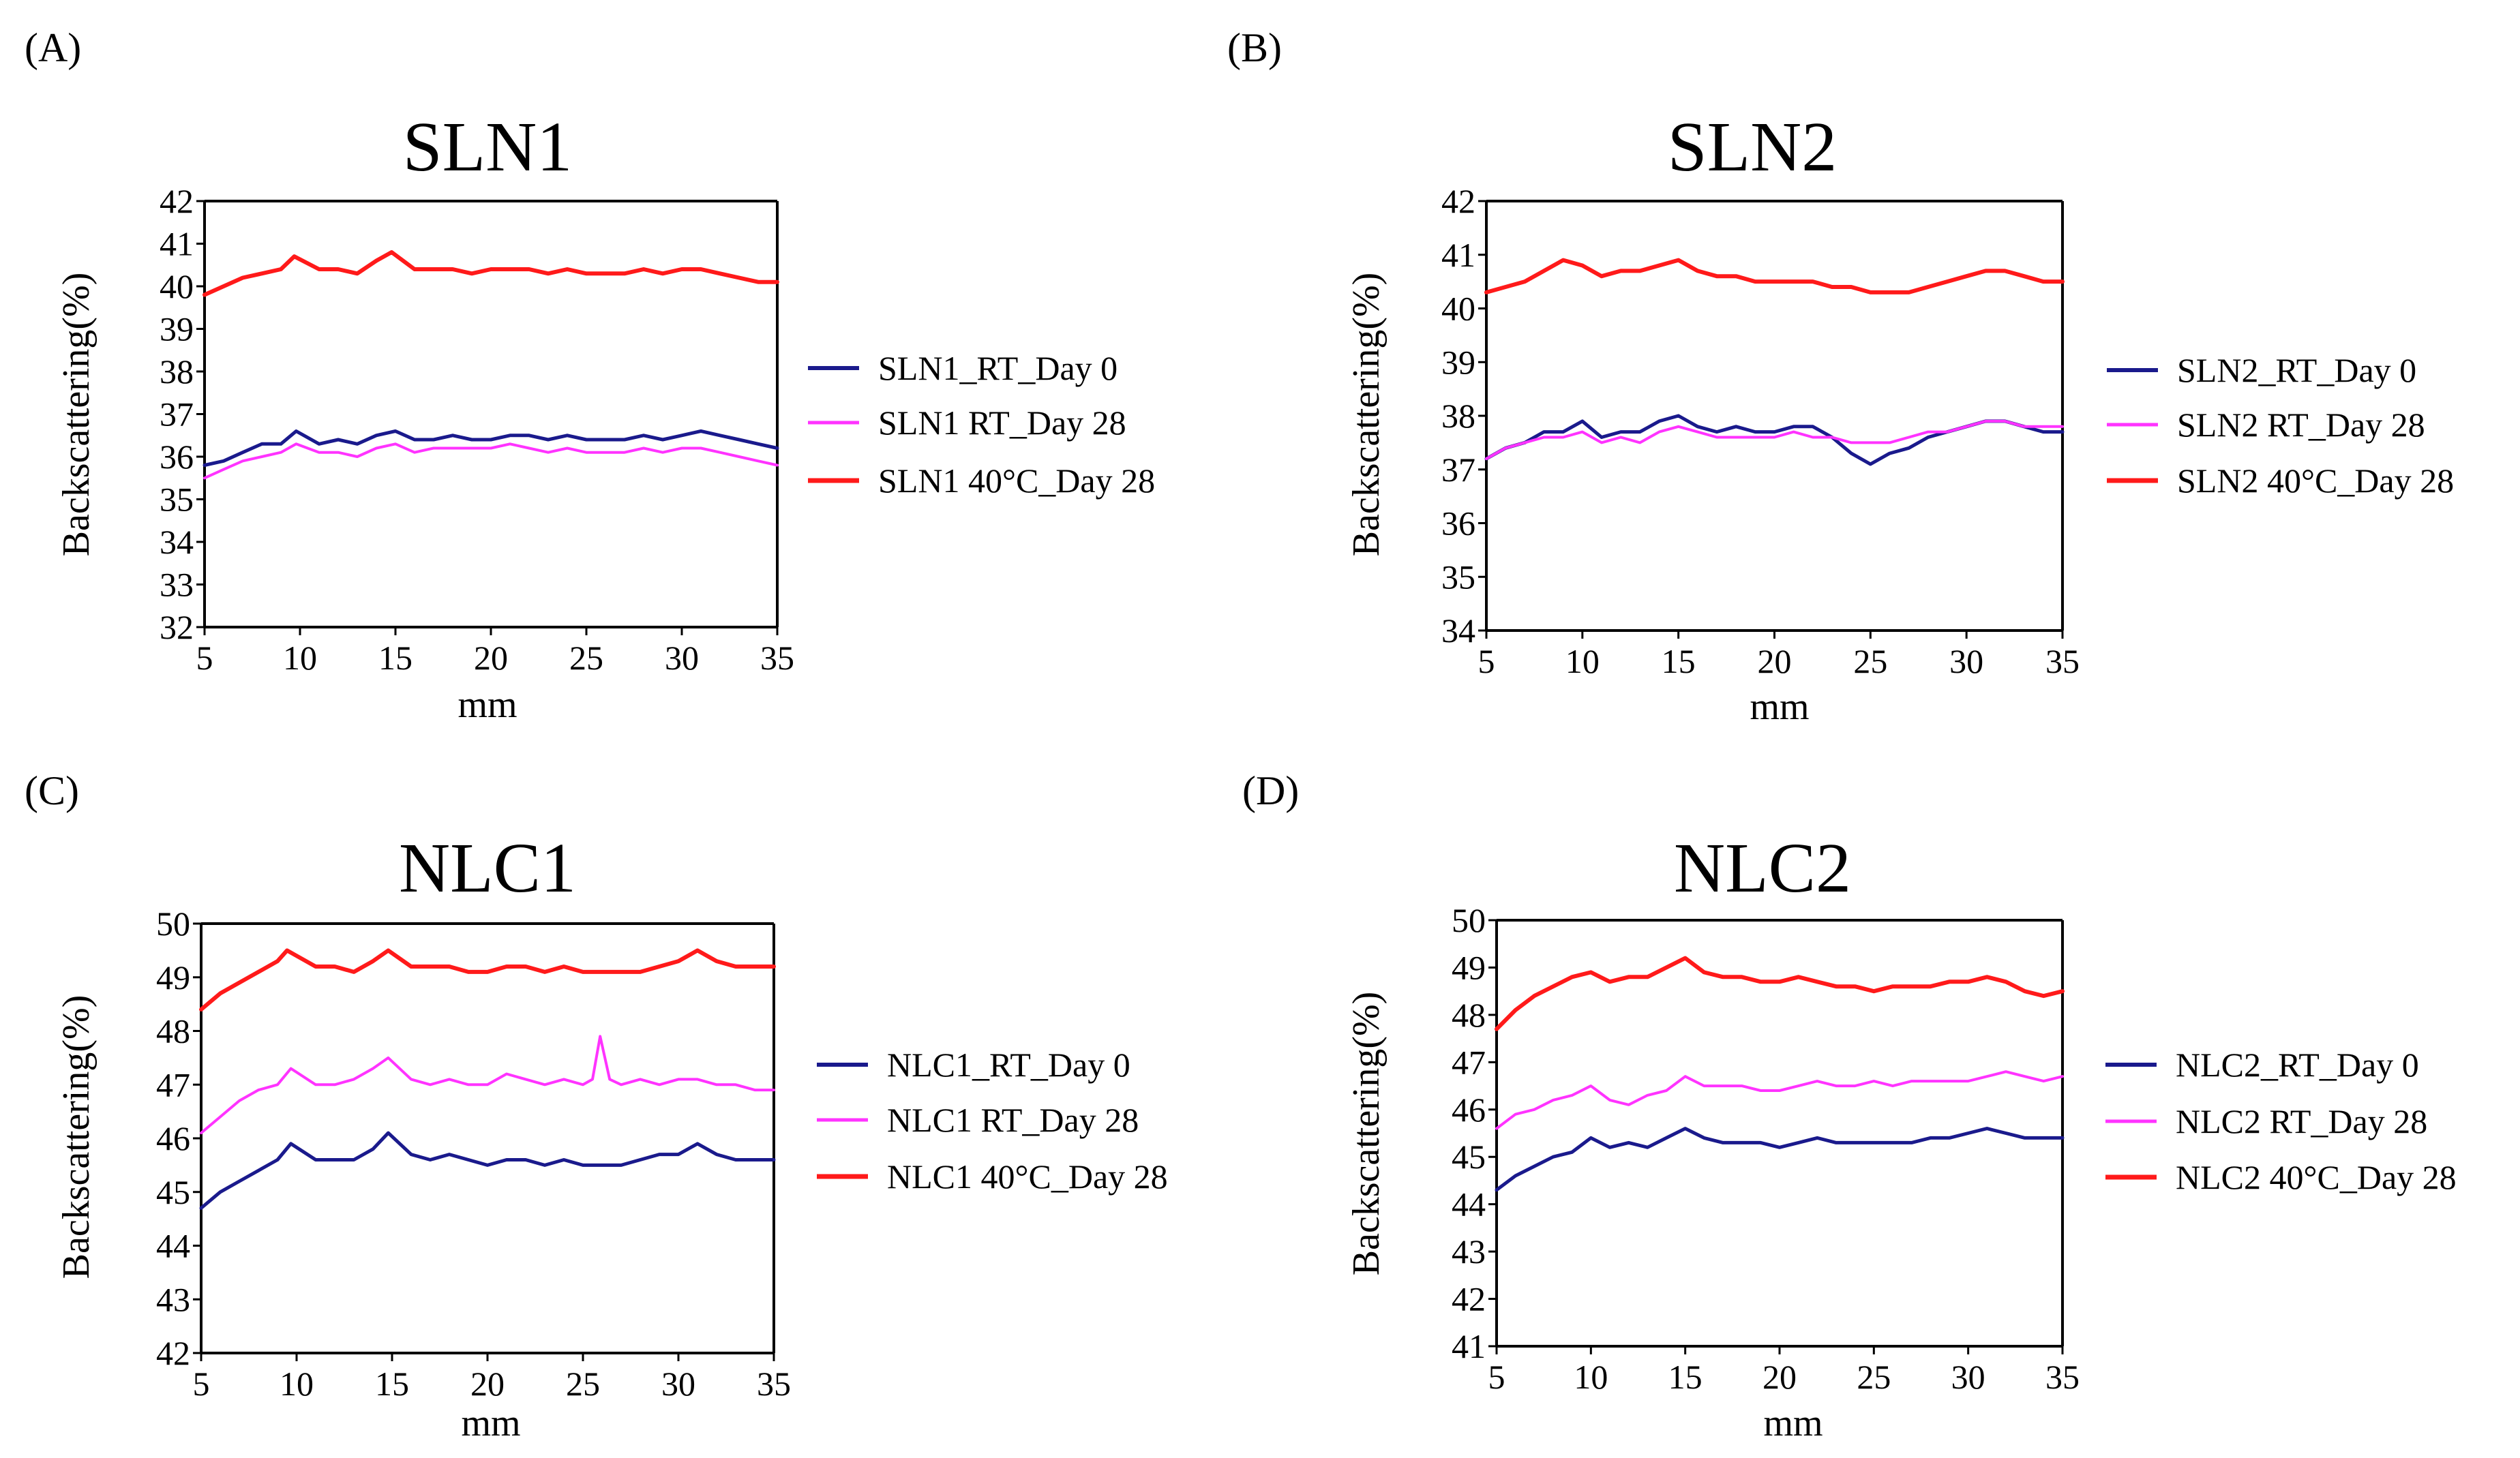 The image size is (2520, 1458). What do you see at coordinates (1008, 1065) in the screenshot?
I see `legend-label: NLC1_RT_Day 0` at bounding box center [1008, 1065].